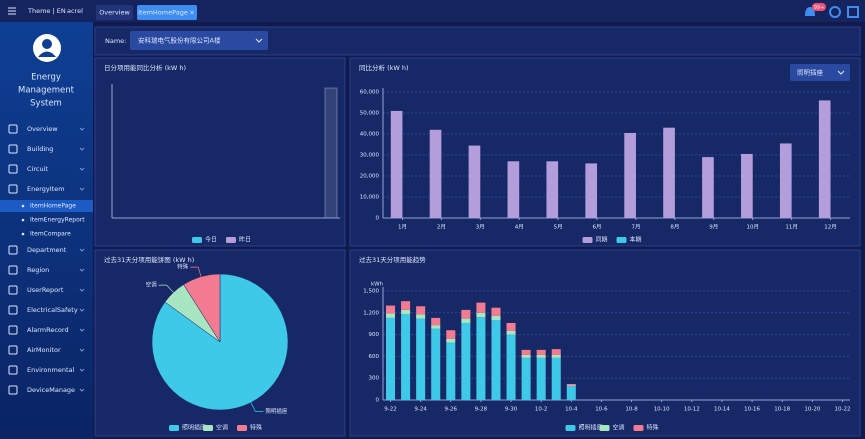 The width and height of the screenshot is (865, 439). Describe the element at coordinates (636, 240) in the screenshot. I see `legend-label: 本期` at that location.